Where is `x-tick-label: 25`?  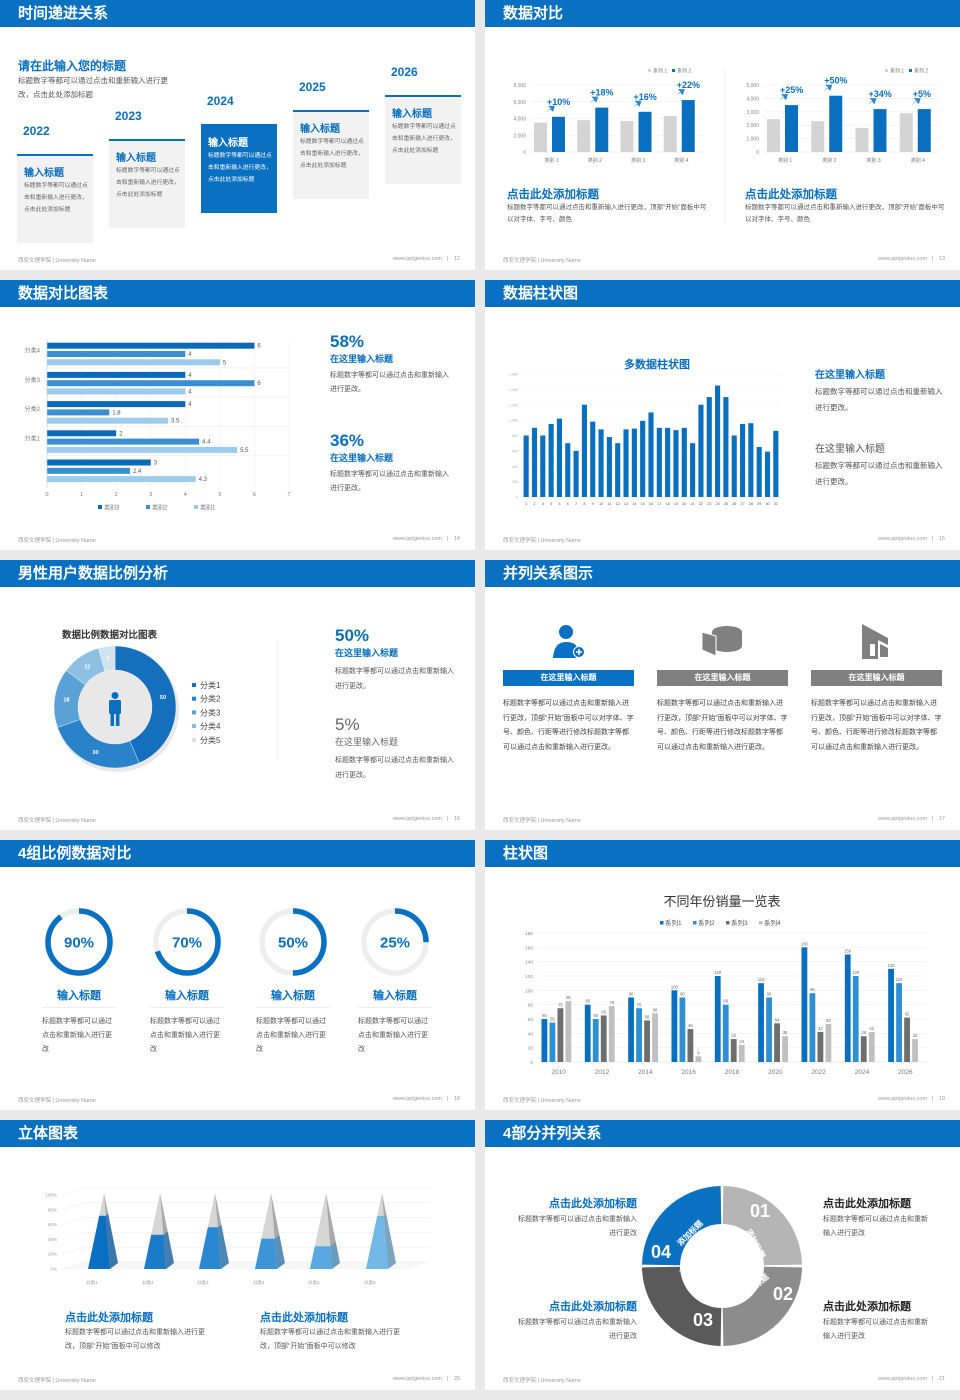 x-tick-label: 25 is located at coordinates (726, 504).